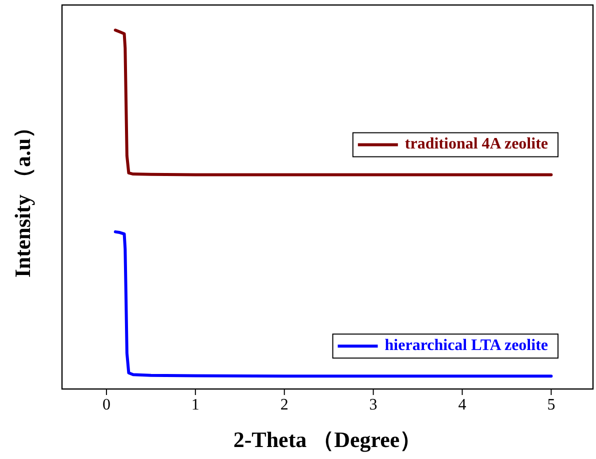 The height and width of the screenshot is (459, 596). What do you see at coordinates (195, 405) in the screenshot?
I see `x-tick-label: 1` at bounding box center [195, 405].